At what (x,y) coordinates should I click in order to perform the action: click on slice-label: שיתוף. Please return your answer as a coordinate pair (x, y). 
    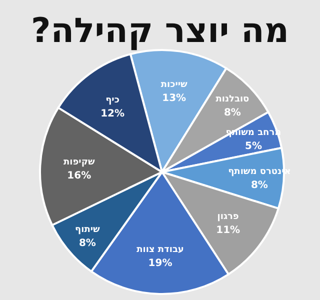
    Looking at the image, I should click on (87, 229).